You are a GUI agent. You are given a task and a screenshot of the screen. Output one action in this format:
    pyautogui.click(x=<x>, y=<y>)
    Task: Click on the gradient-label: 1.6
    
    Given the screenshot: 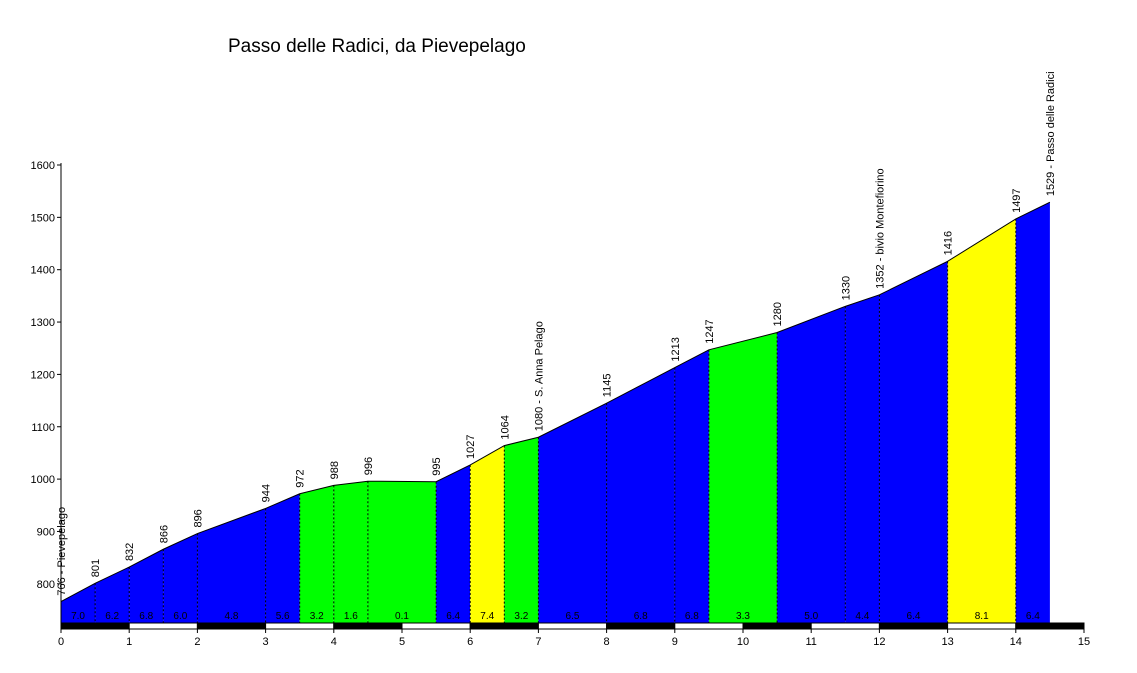 What is the action you would take?
    pyautogui.click(x=351, y=616)
    